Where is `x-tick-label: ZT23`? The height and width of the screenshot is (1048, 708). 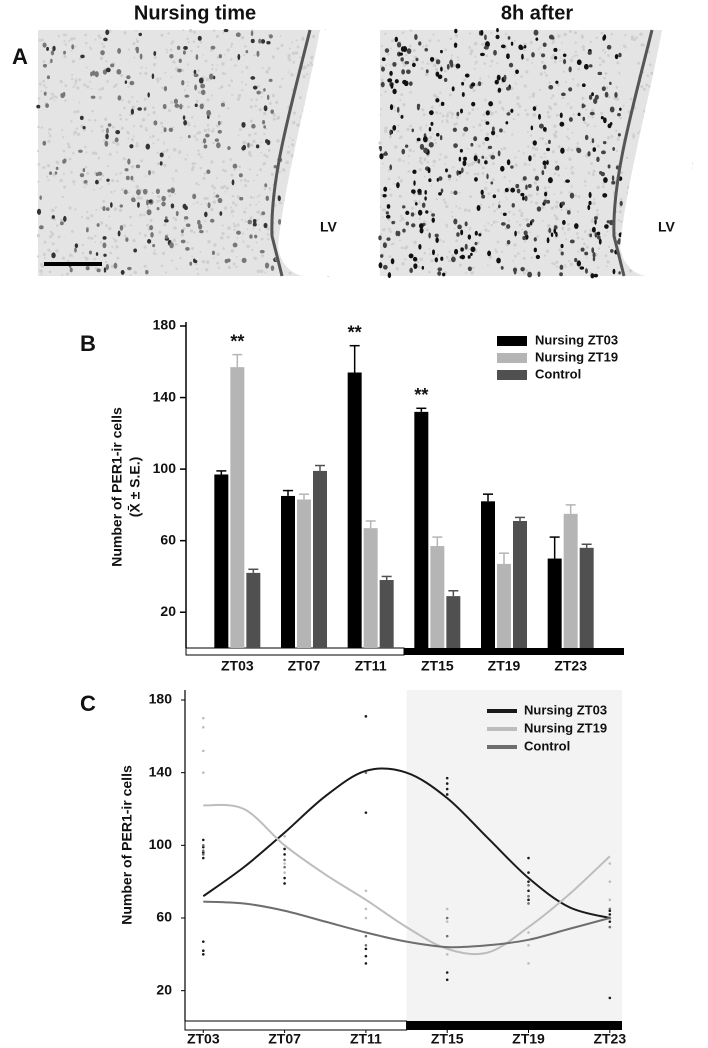 x-tick-label: ZT23 is located at coordinates (609, 1039).